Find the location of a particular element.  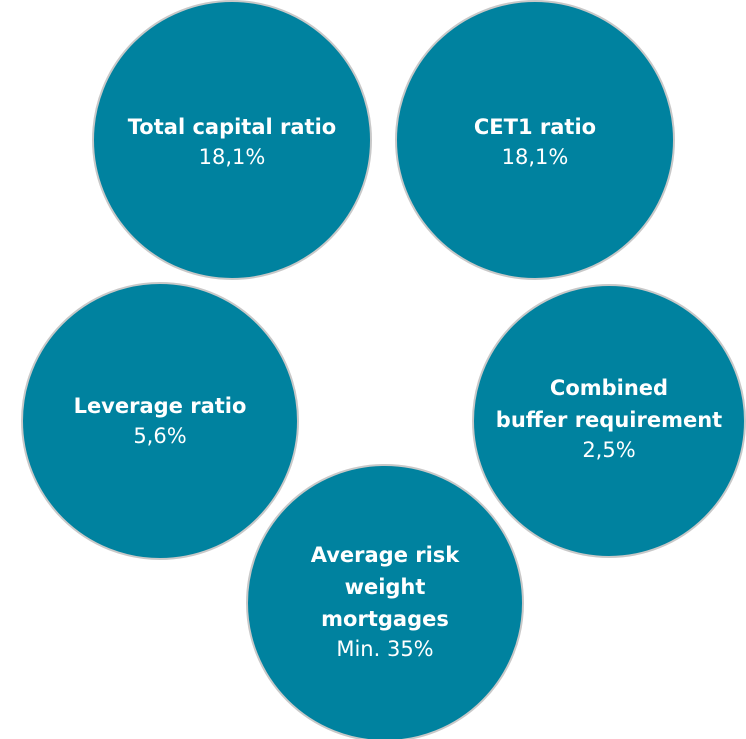

metric-label: buffer requirement is located at coordinates (609, 420).